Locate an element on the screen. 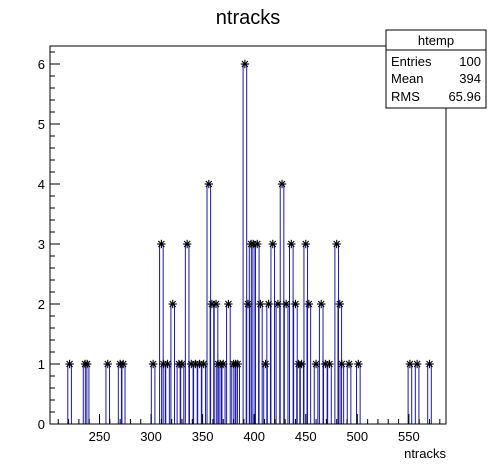 The image size is (496, 472). x-tick-label: 500 is located at coordinates (357, 436).